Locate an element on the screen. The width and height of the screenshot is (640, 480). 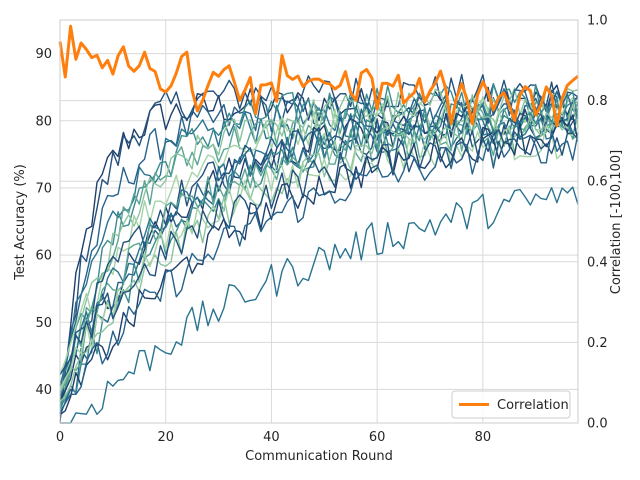
y-tick-label: 80 is located at coordinates (43, 121).